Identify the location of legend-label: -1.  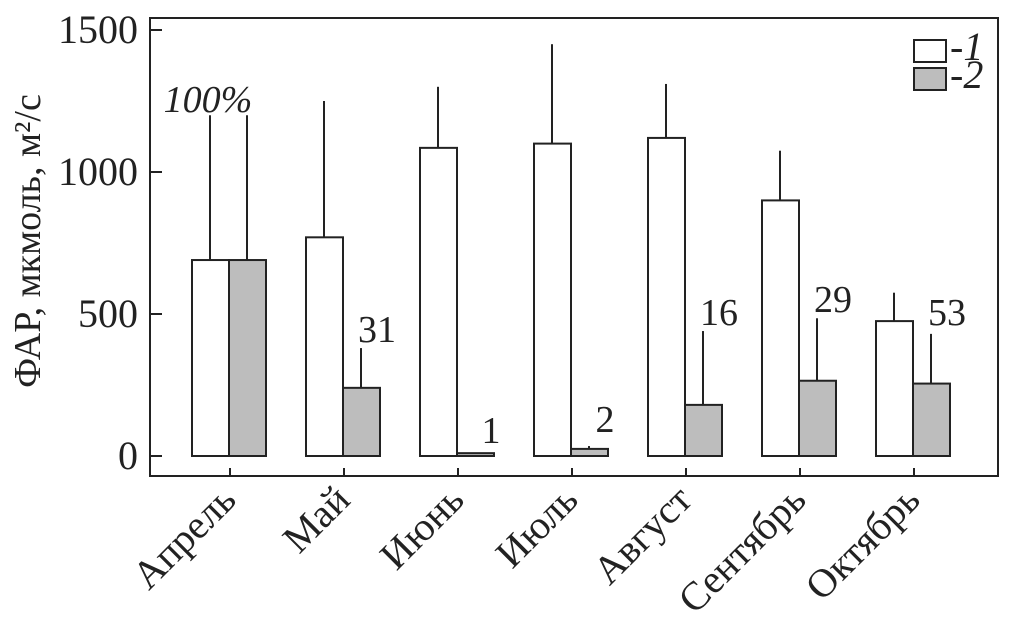
(966, 46).